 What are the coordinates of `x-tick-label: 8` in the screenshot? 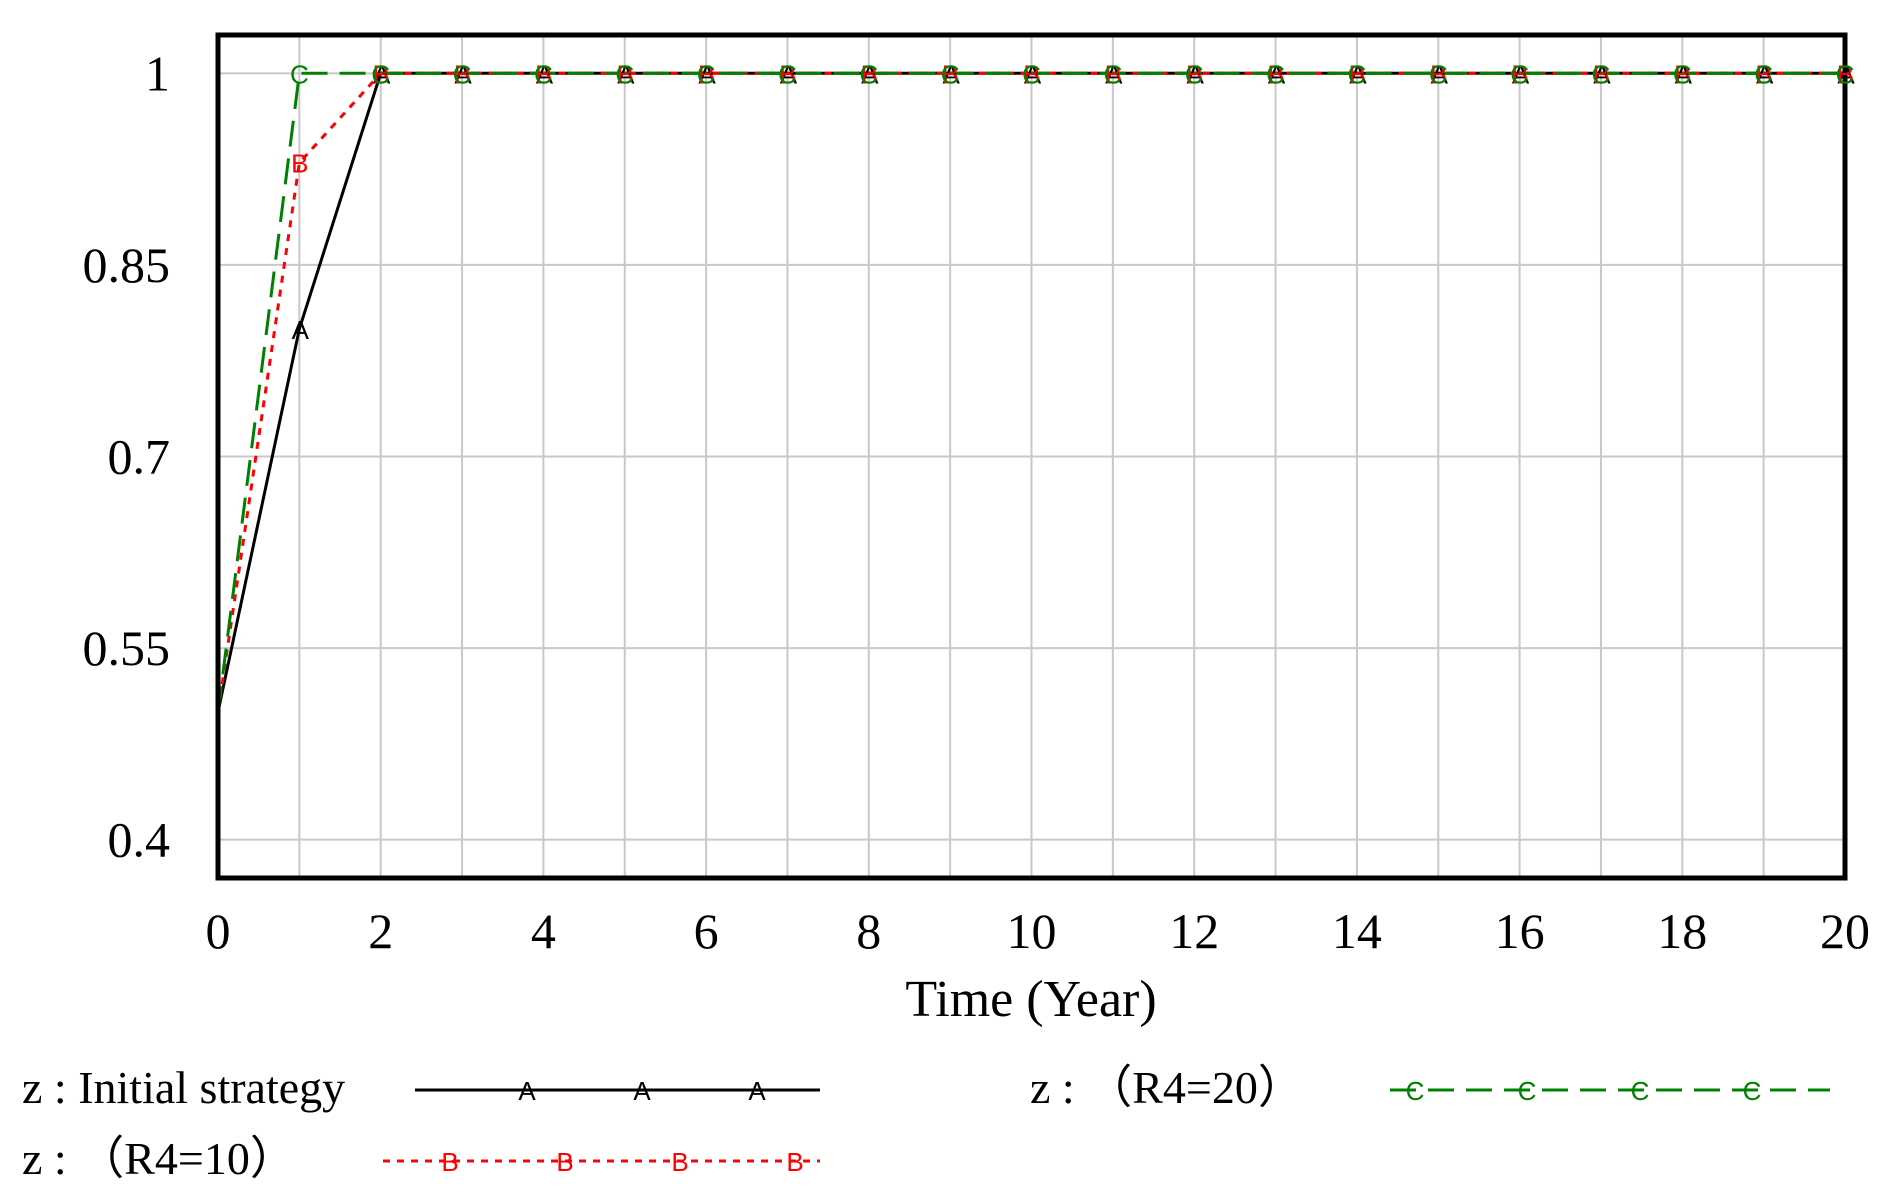 It's located at (868, 931).